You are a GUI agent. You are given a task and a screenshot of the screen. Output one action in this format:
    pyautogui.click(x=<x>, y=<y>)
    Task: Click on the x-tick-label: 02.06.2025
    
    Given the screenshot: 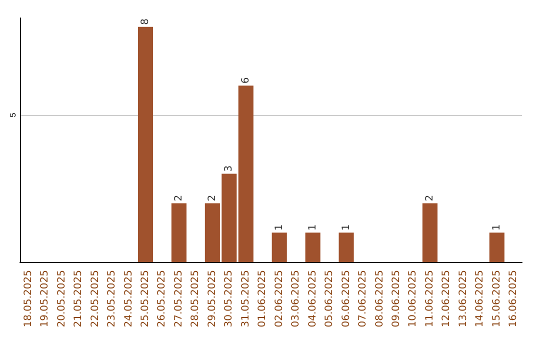 What is the action you would take?
    pyautogui.click(x=279, y=299)
    